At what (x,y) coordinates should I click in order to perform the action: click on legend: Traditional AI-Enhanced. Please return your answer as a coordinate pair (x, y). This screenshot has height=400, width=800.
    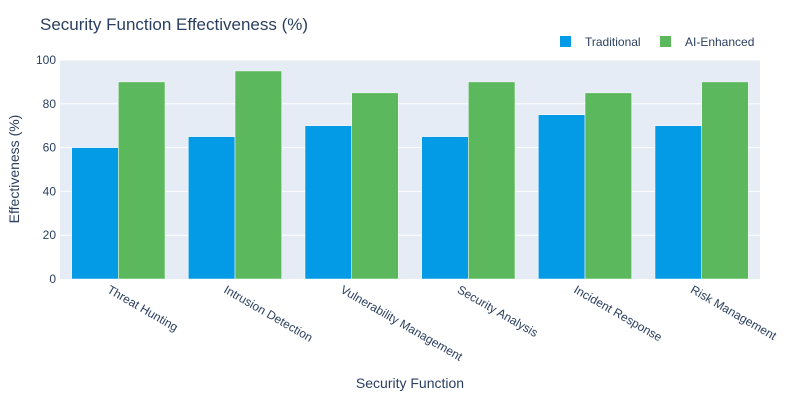
    Looking at the image, I should click on (657, 42).